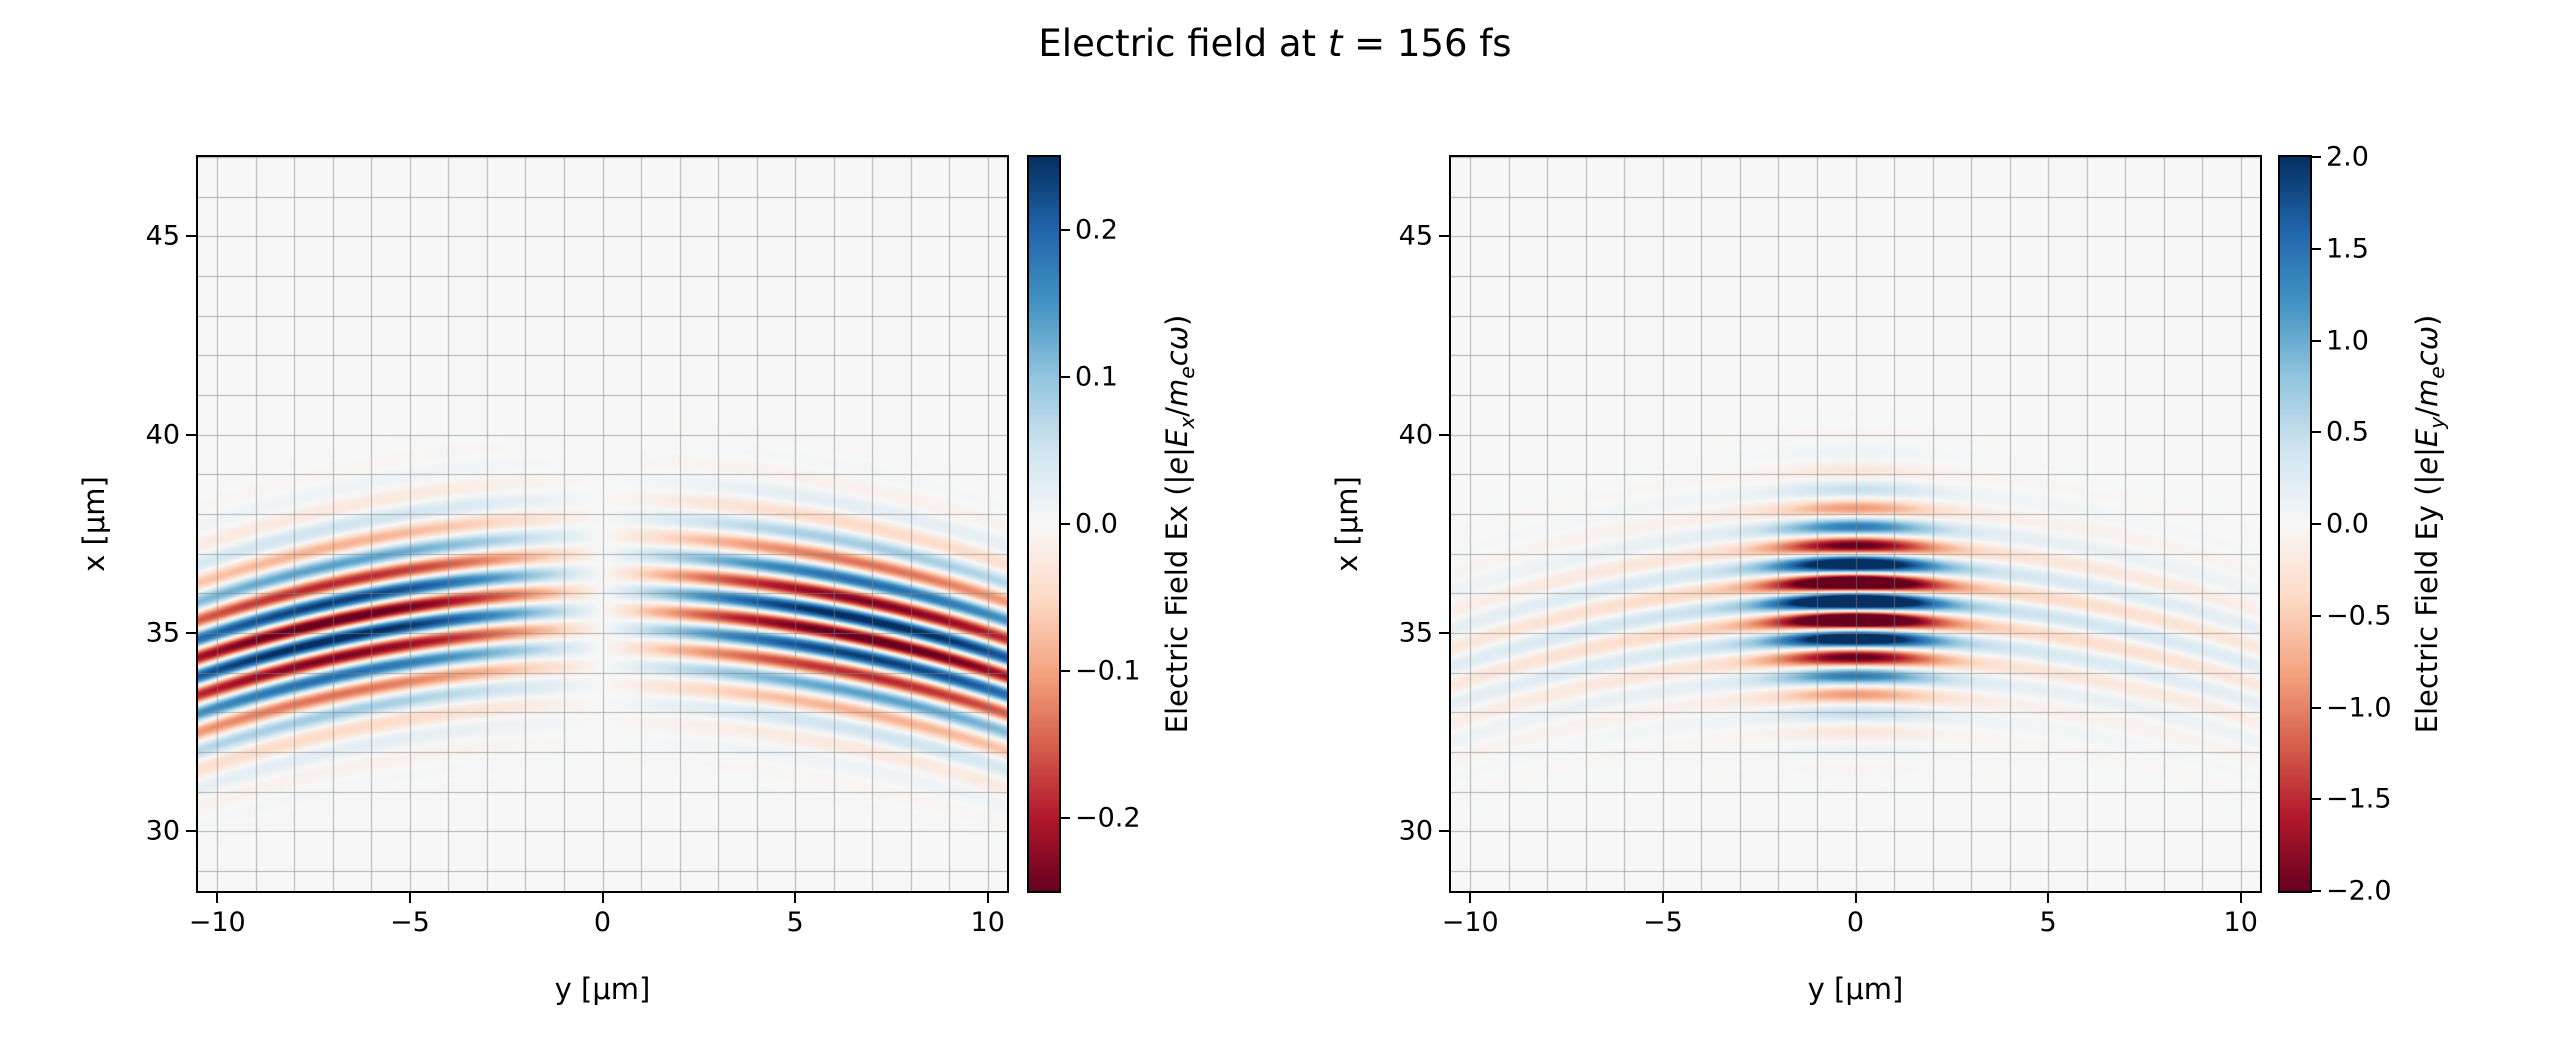  I want to click on colorbar-ey: 2.0 1.5 1.0 0.5 0.0 −0.5 −1.0 −1.5 −2.0, so click(2335, 524).